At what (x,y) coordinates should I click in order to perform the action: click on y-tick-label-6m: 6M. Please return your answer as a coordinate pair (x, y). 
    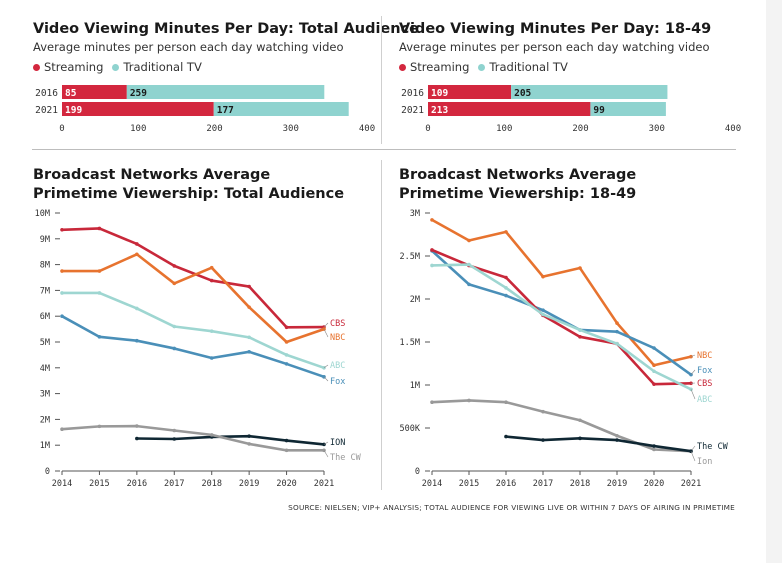
    Looking at the image, I should click on (45, 317).